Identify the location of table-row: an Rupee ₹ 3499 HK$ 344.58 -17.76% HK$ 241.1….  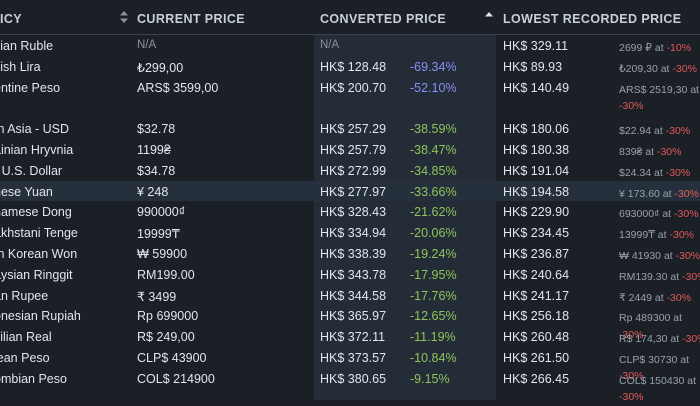
(350, 295).